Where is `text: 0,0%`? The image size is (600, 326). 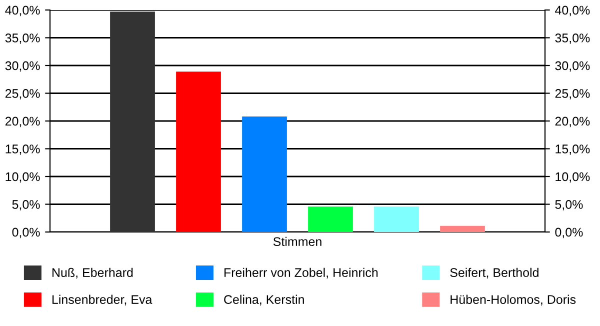 text: 0,0% is located at coordinates (569, 233).